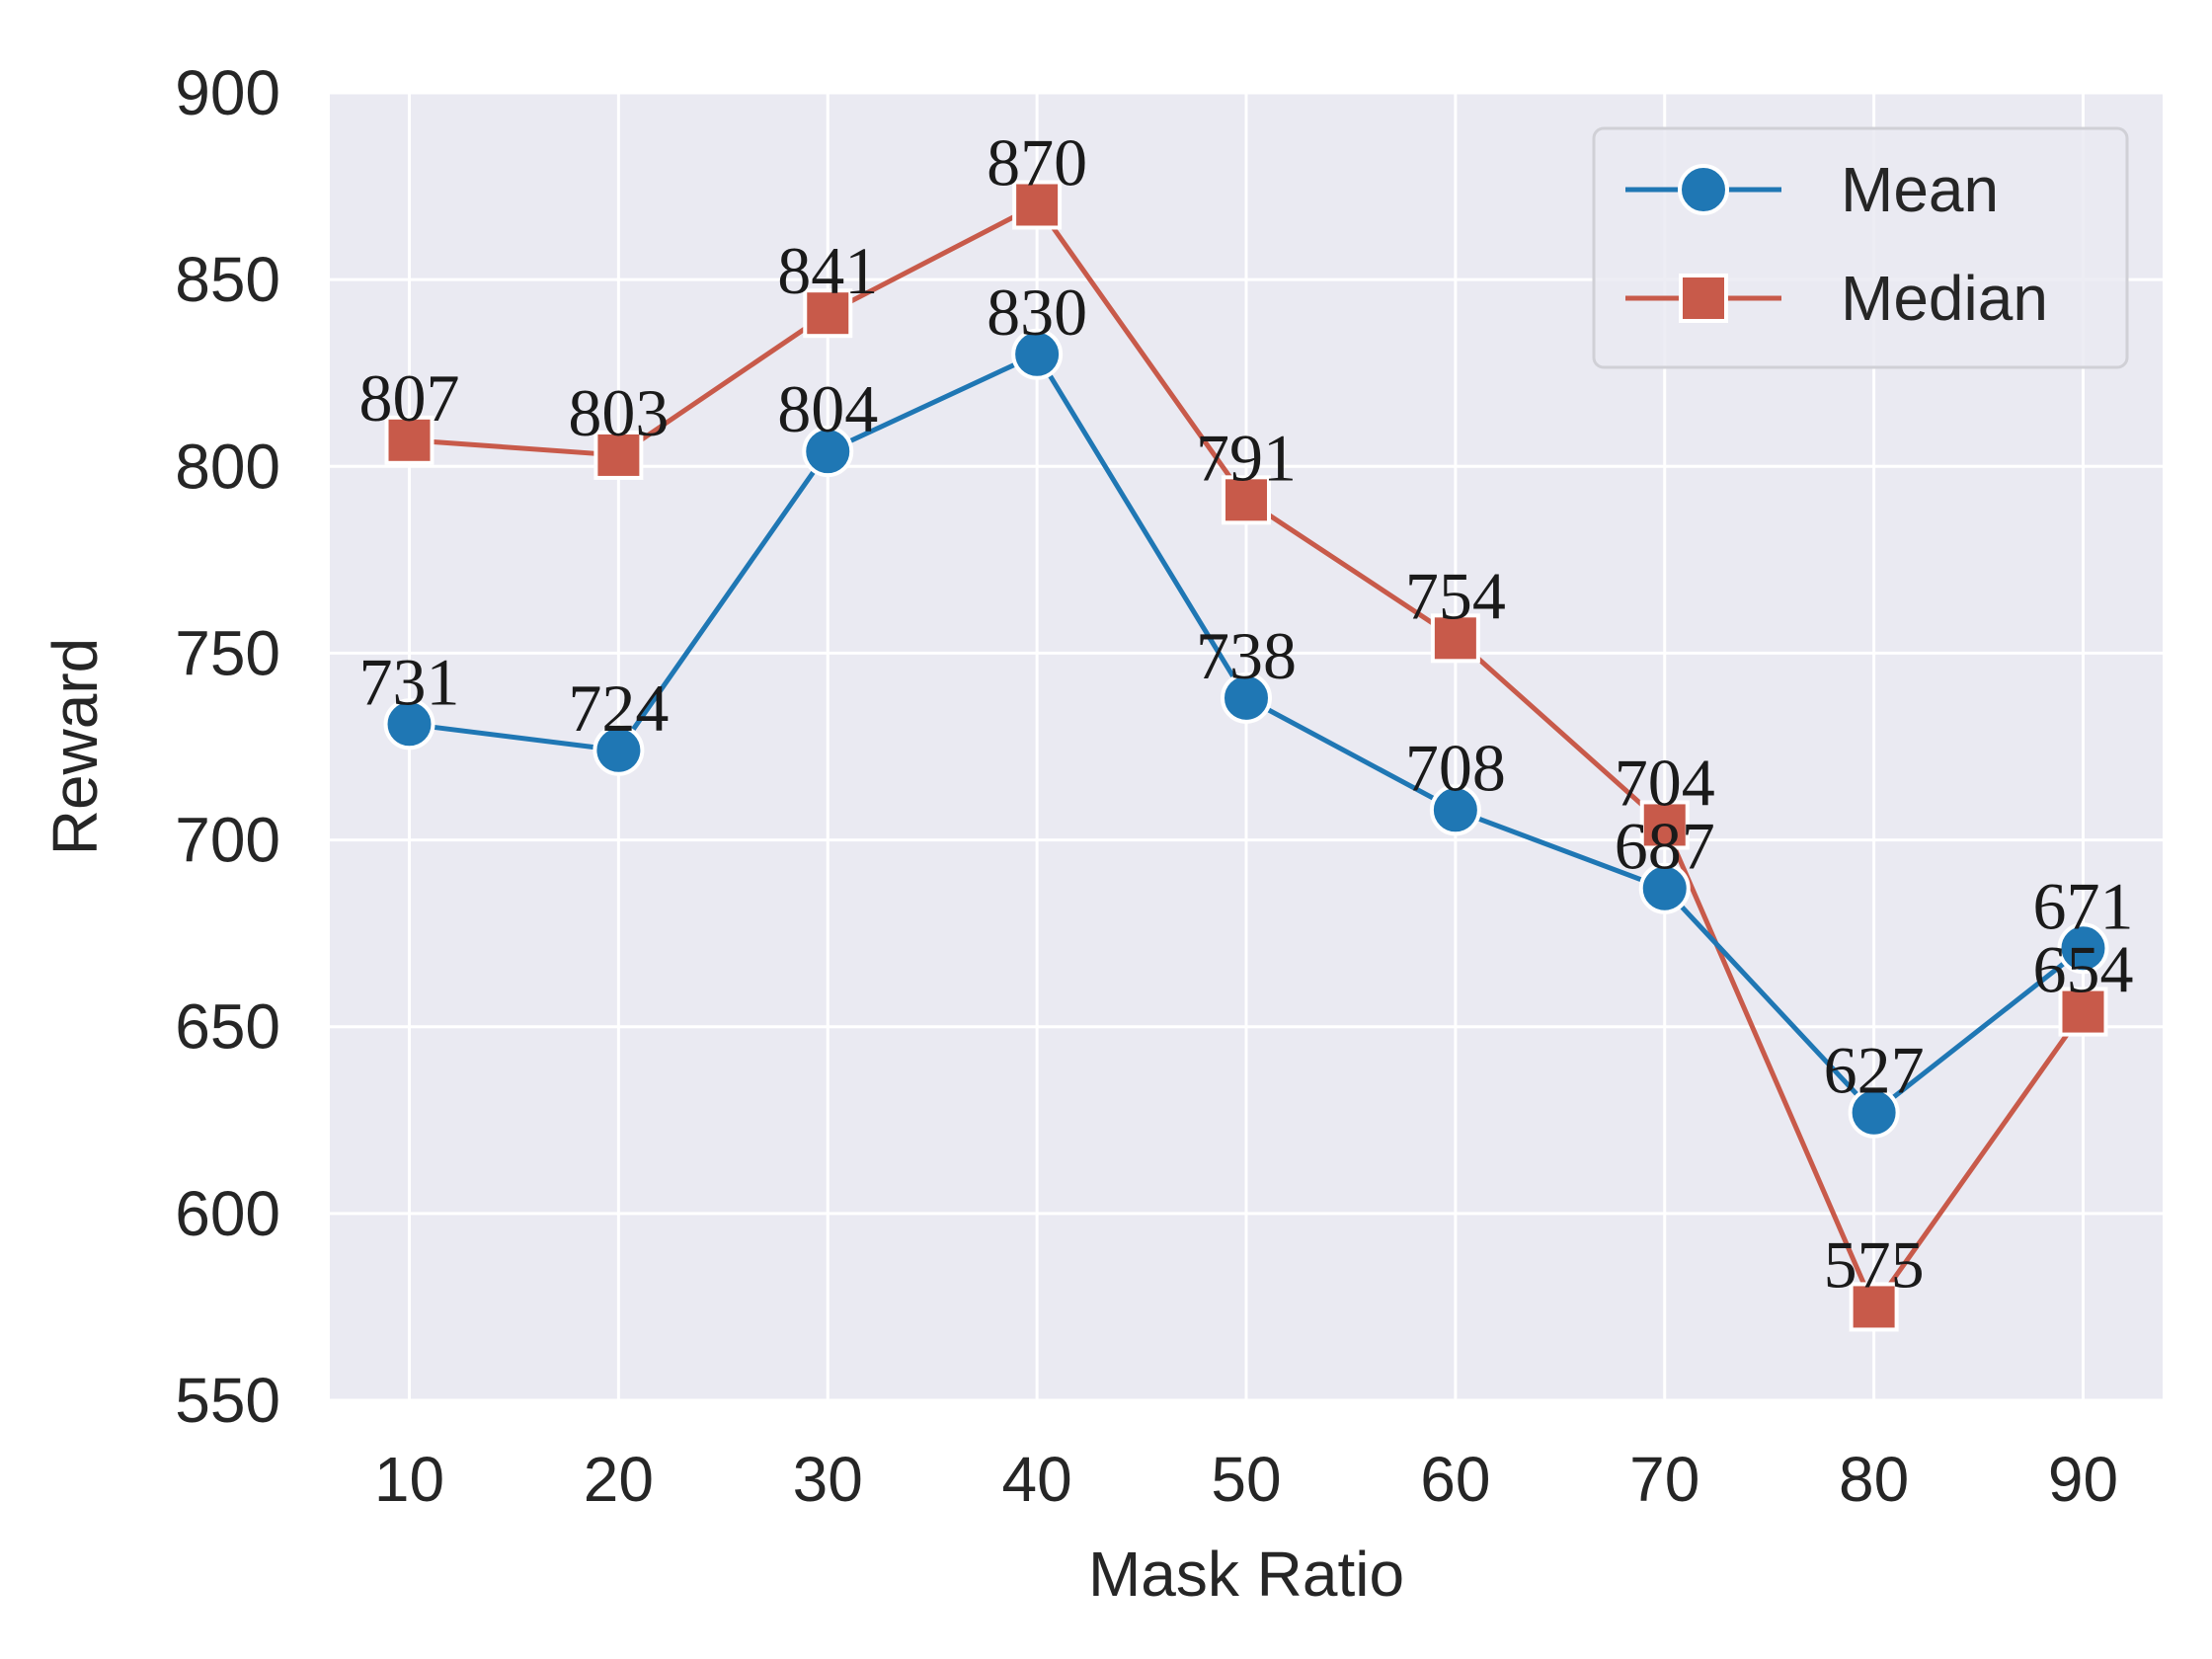 The width and height of the screenshot is (2212, 1659). Describe the element at coordinates (228, 280) in the screenshot. I see `y-tick-label: 850` at that location.